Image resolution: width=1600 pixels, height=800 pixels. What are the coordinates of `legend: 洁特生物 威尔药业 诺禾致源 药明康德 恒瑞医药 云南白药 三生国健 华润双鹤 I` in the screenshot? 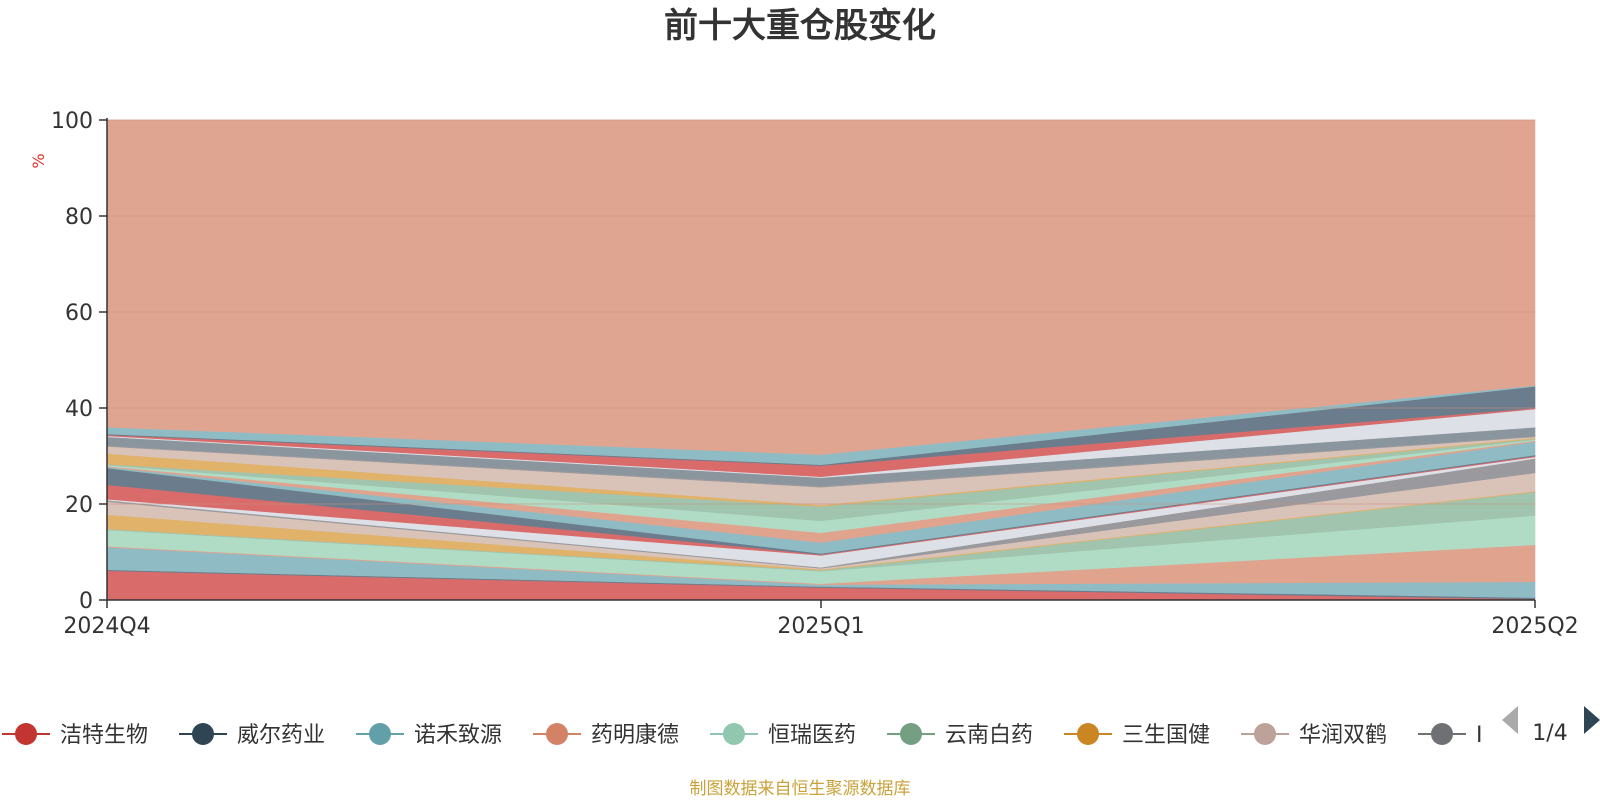 It's located at (742, 735).